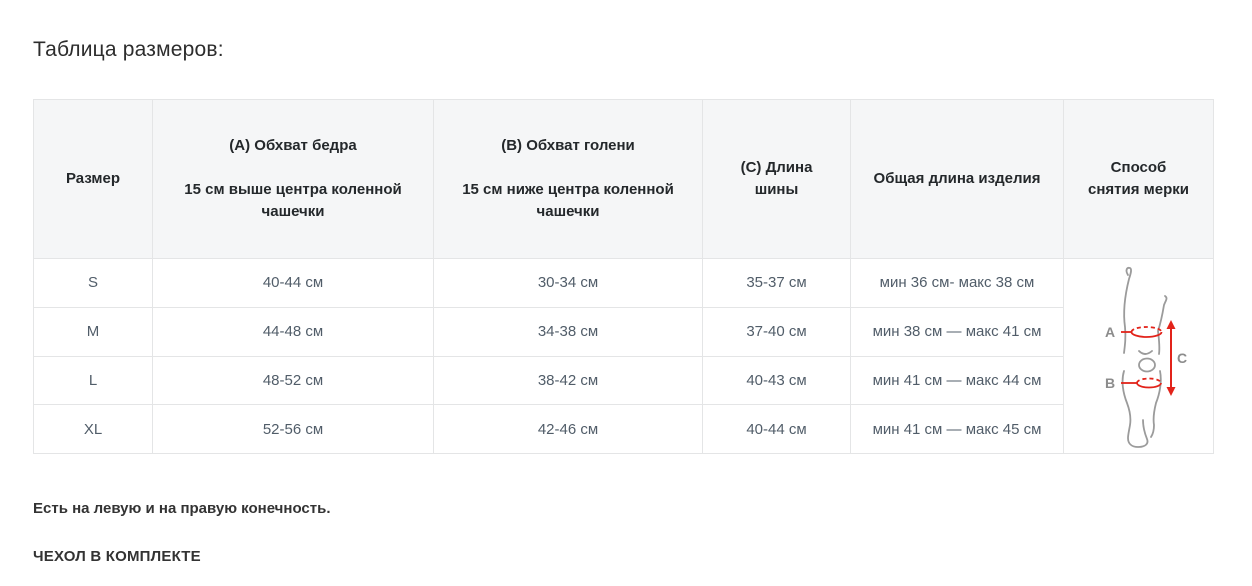 Image resolution: width=1252 pixels, height=586 pixels. I want to click on note-cover-included: ЧЕХОЛ В КОМПЛЕКТЕ, so click(117, 556).